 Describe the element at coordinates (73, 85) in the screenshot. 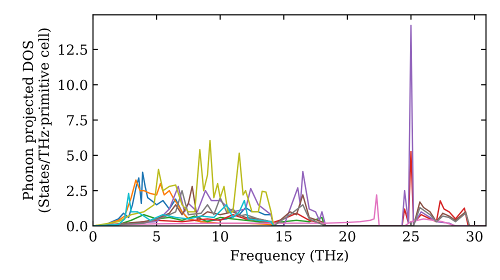

I see `y-tick-label: 10.0` at that location.